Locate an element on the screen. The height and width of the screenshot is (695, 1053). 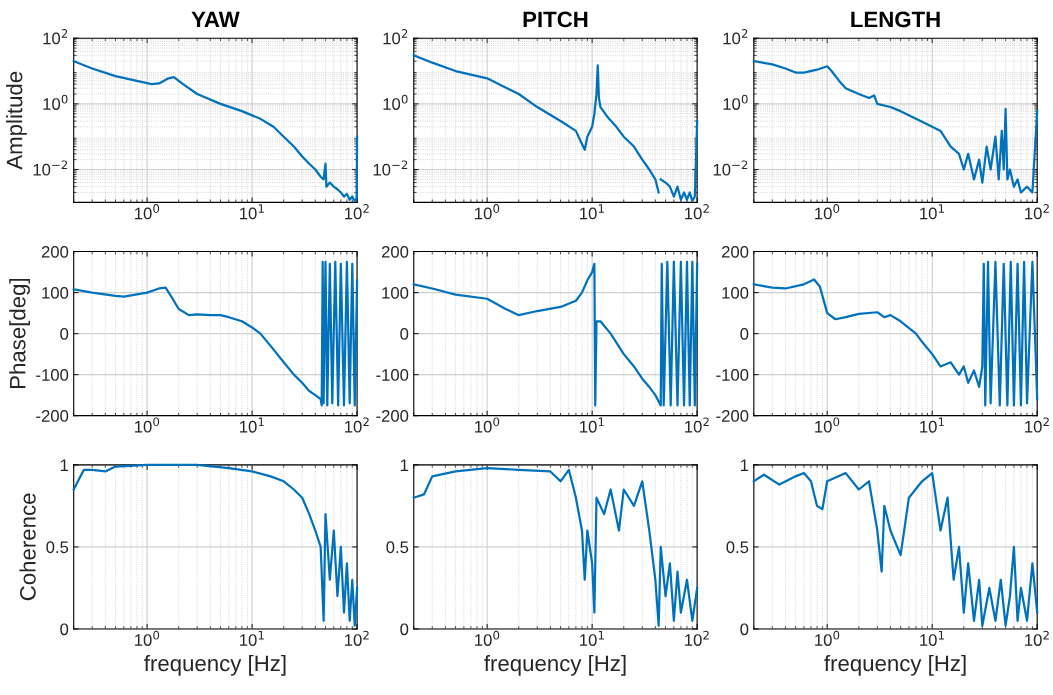
y-axis-title: Coherence is located at coordinates (27, 547).